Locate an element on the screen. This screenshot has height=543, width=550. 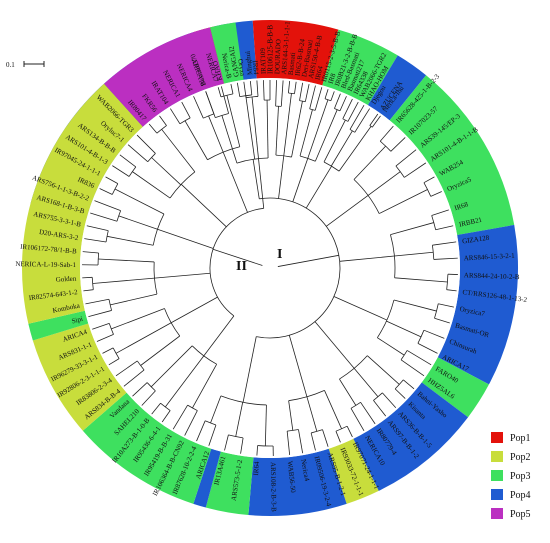
clade-label-i: I is located at coordinates (279, 254).